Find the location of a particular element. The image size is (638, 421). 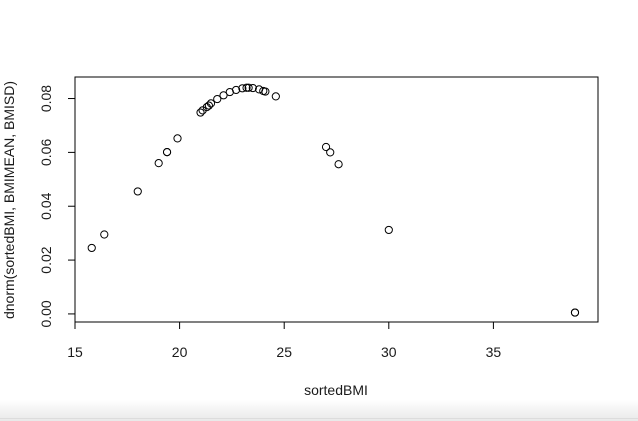

y-tick-label: 0.00 is located at coordinates (46, 313).